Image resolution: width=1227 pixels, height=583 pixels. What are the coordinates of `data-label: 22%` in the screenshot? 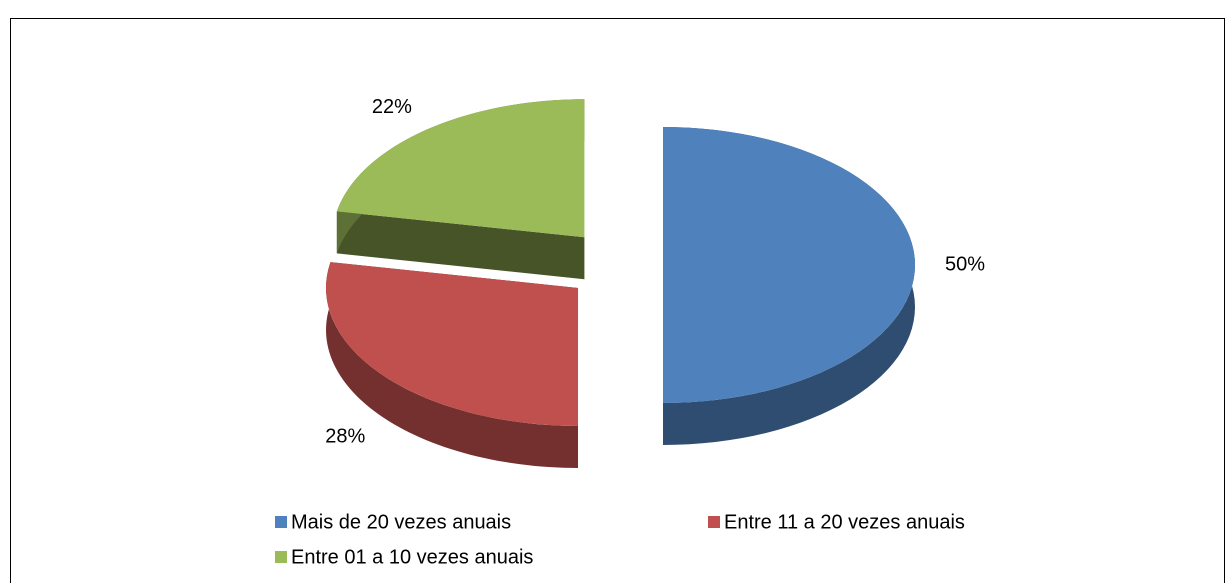 It's located at (392, 107).